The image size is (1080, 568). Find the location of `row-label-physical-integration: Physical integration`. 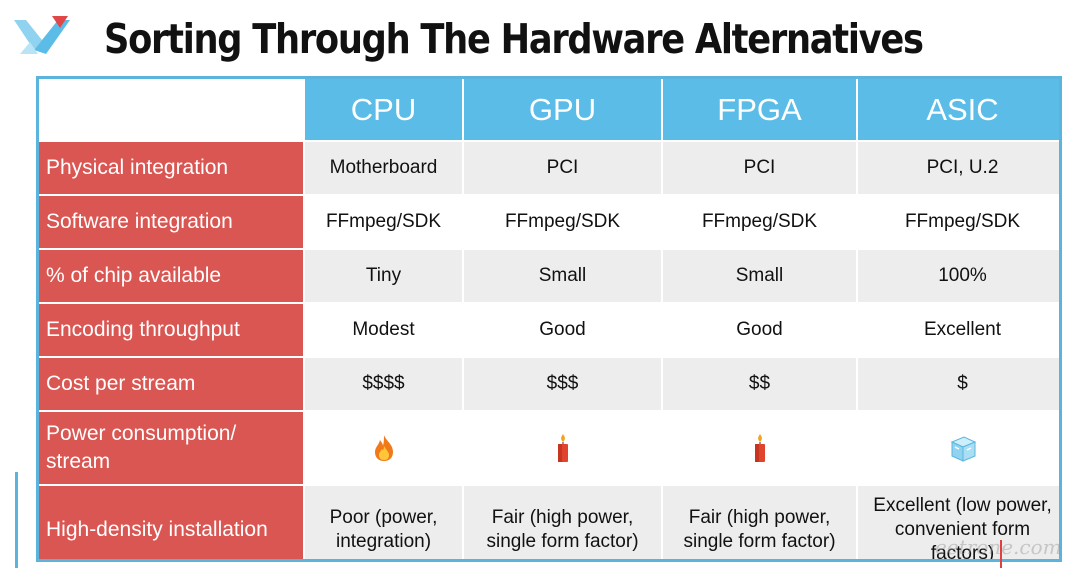

row-label-physical-integration: Physical integration is located at coordinates (171, 168).